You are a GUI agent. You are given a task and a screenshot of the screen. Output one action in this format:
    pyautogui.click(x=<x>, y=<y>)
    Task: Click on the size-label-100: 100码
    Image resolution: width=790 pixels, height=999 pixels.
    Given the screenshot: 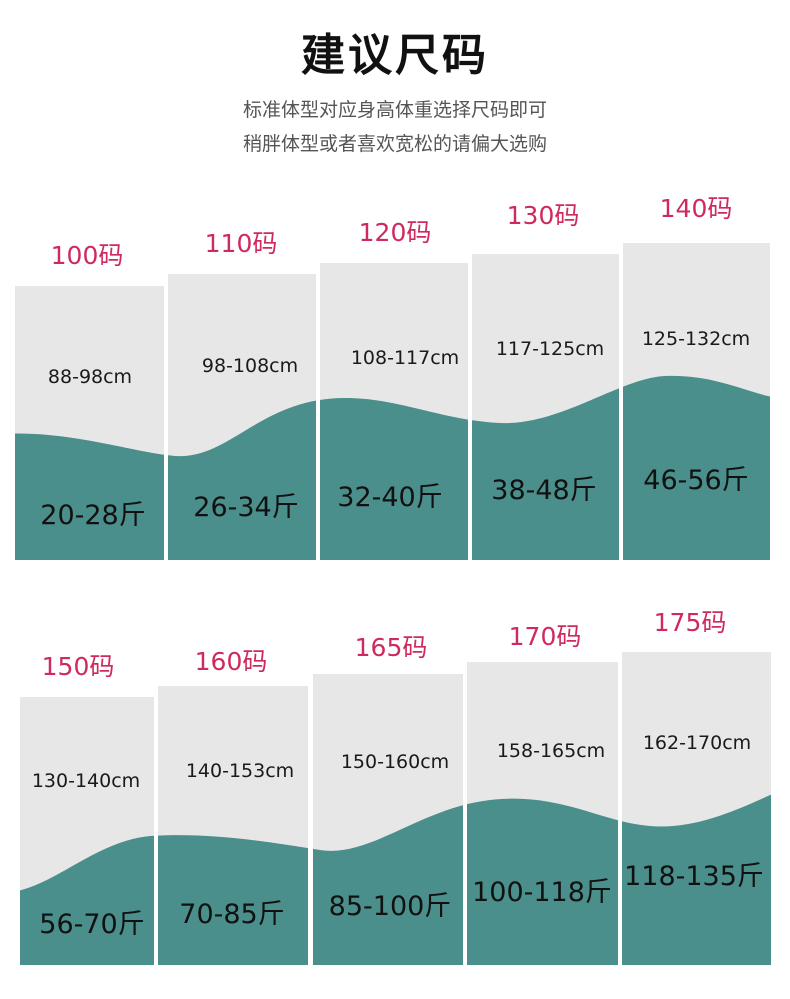 What is the action you would take?
    pyautogui.click(x=87, y=255)
    